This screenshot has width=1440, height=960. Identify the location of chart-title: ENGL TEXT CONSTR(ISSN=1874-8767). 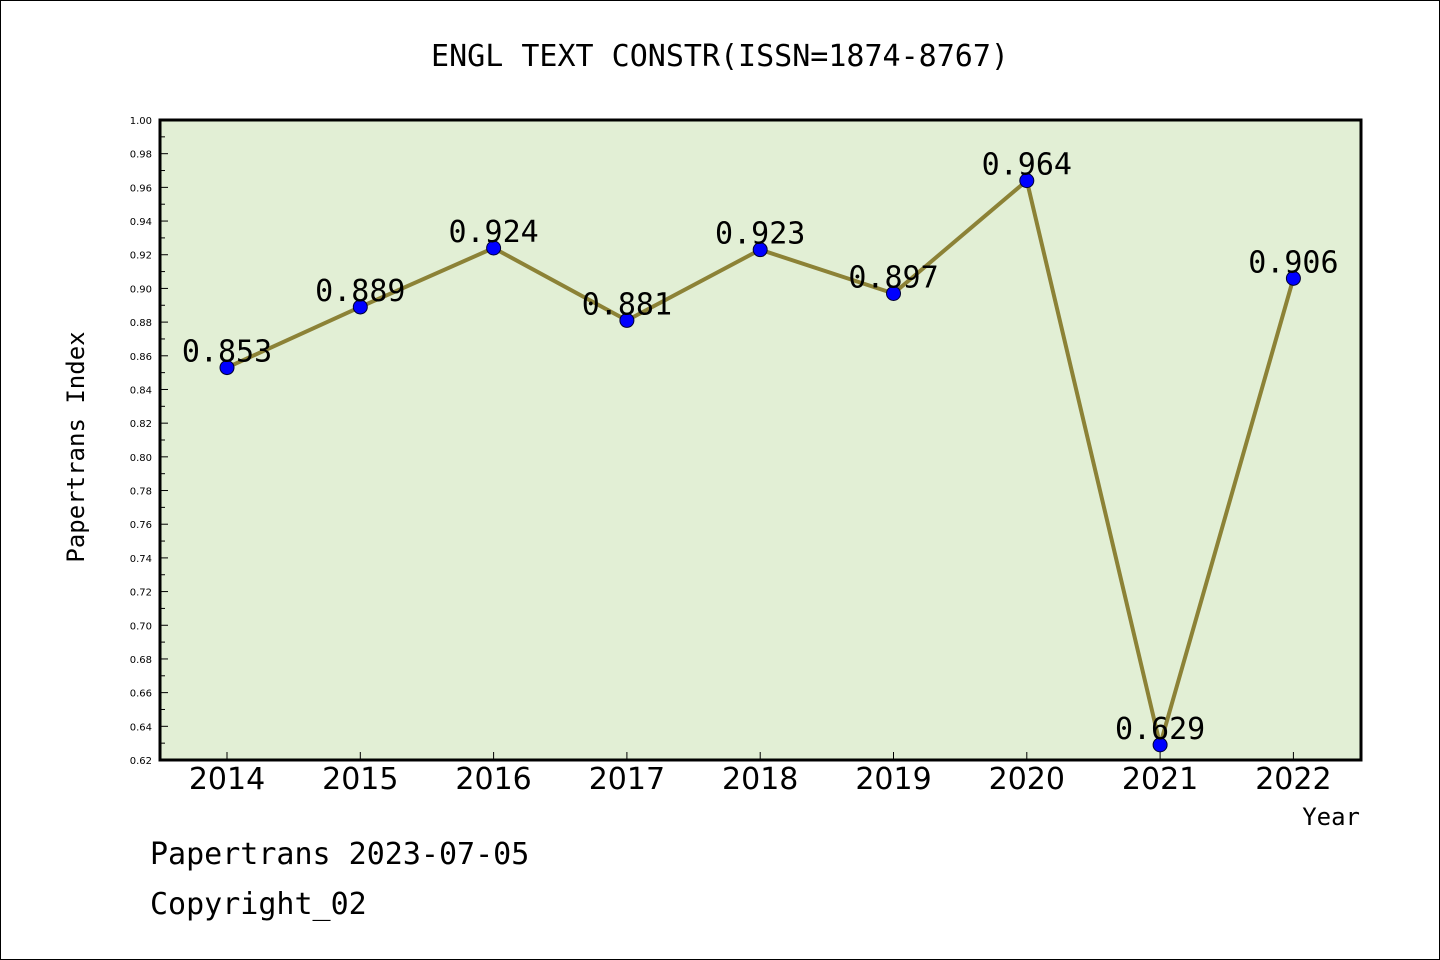
(720, 56).